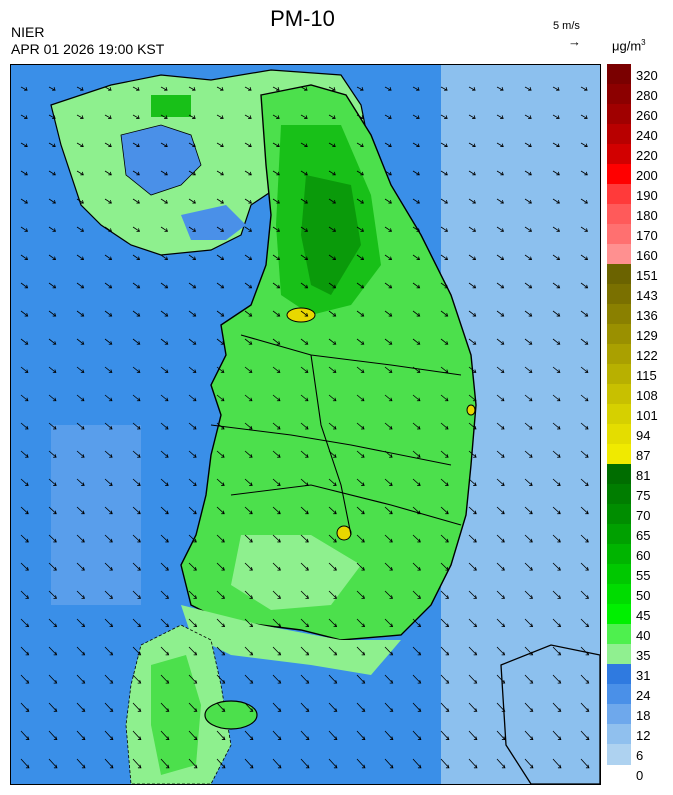 This screenshot has height=795, width=673. Describe the element at coordinates (643, 455) in the screenshot. I see `legend-tick-label: 87` at that location.